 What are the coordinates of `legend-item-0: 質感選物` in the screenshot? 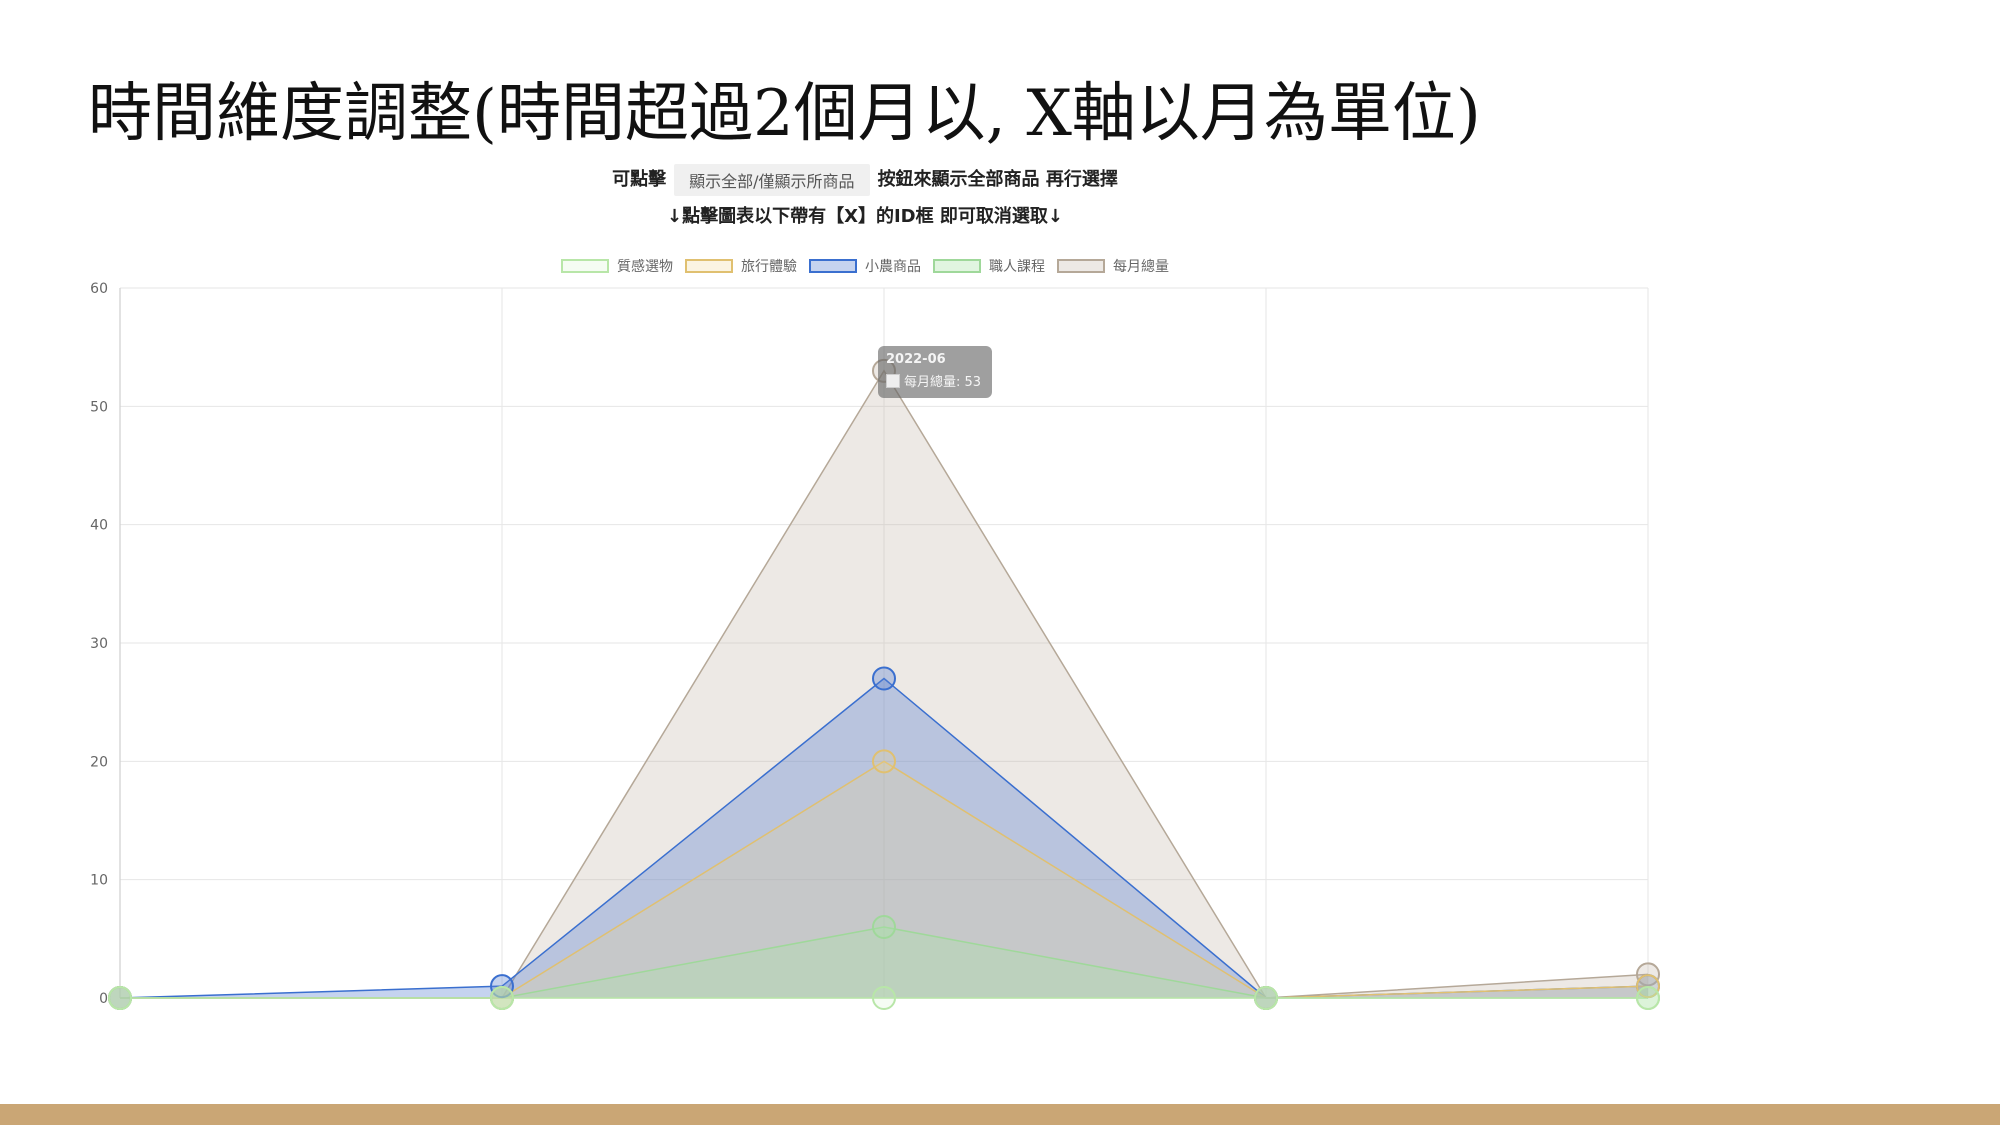 It's located at (617, 266).